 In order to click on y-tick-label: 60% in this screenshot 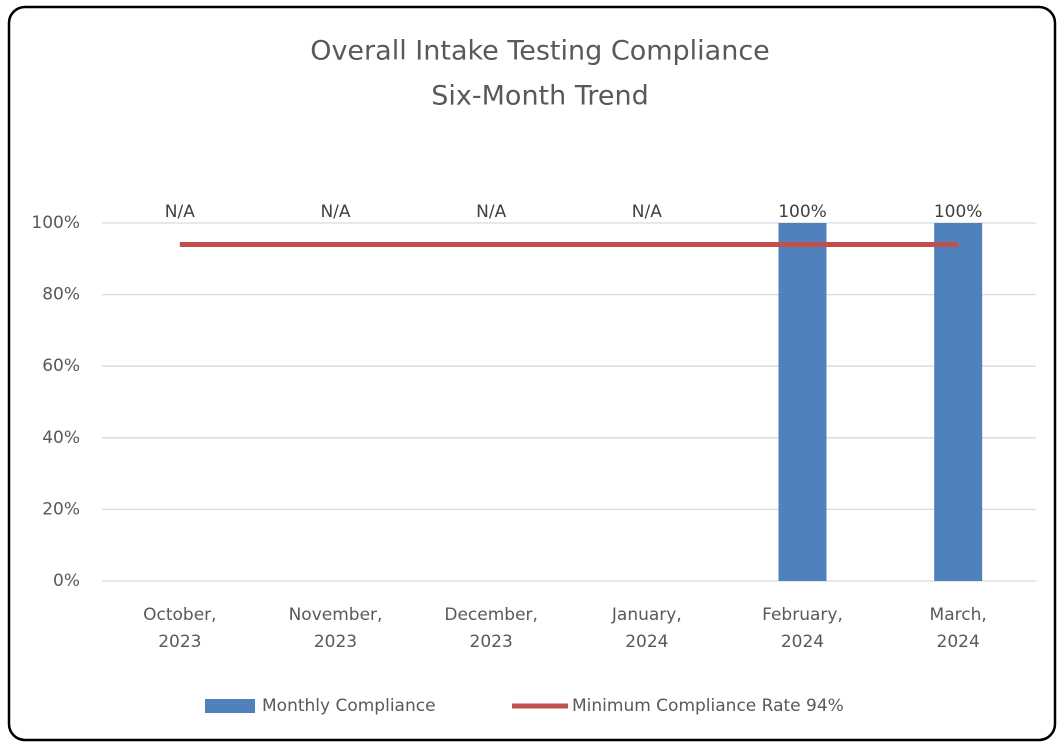, I will do `click(61, 366)`.